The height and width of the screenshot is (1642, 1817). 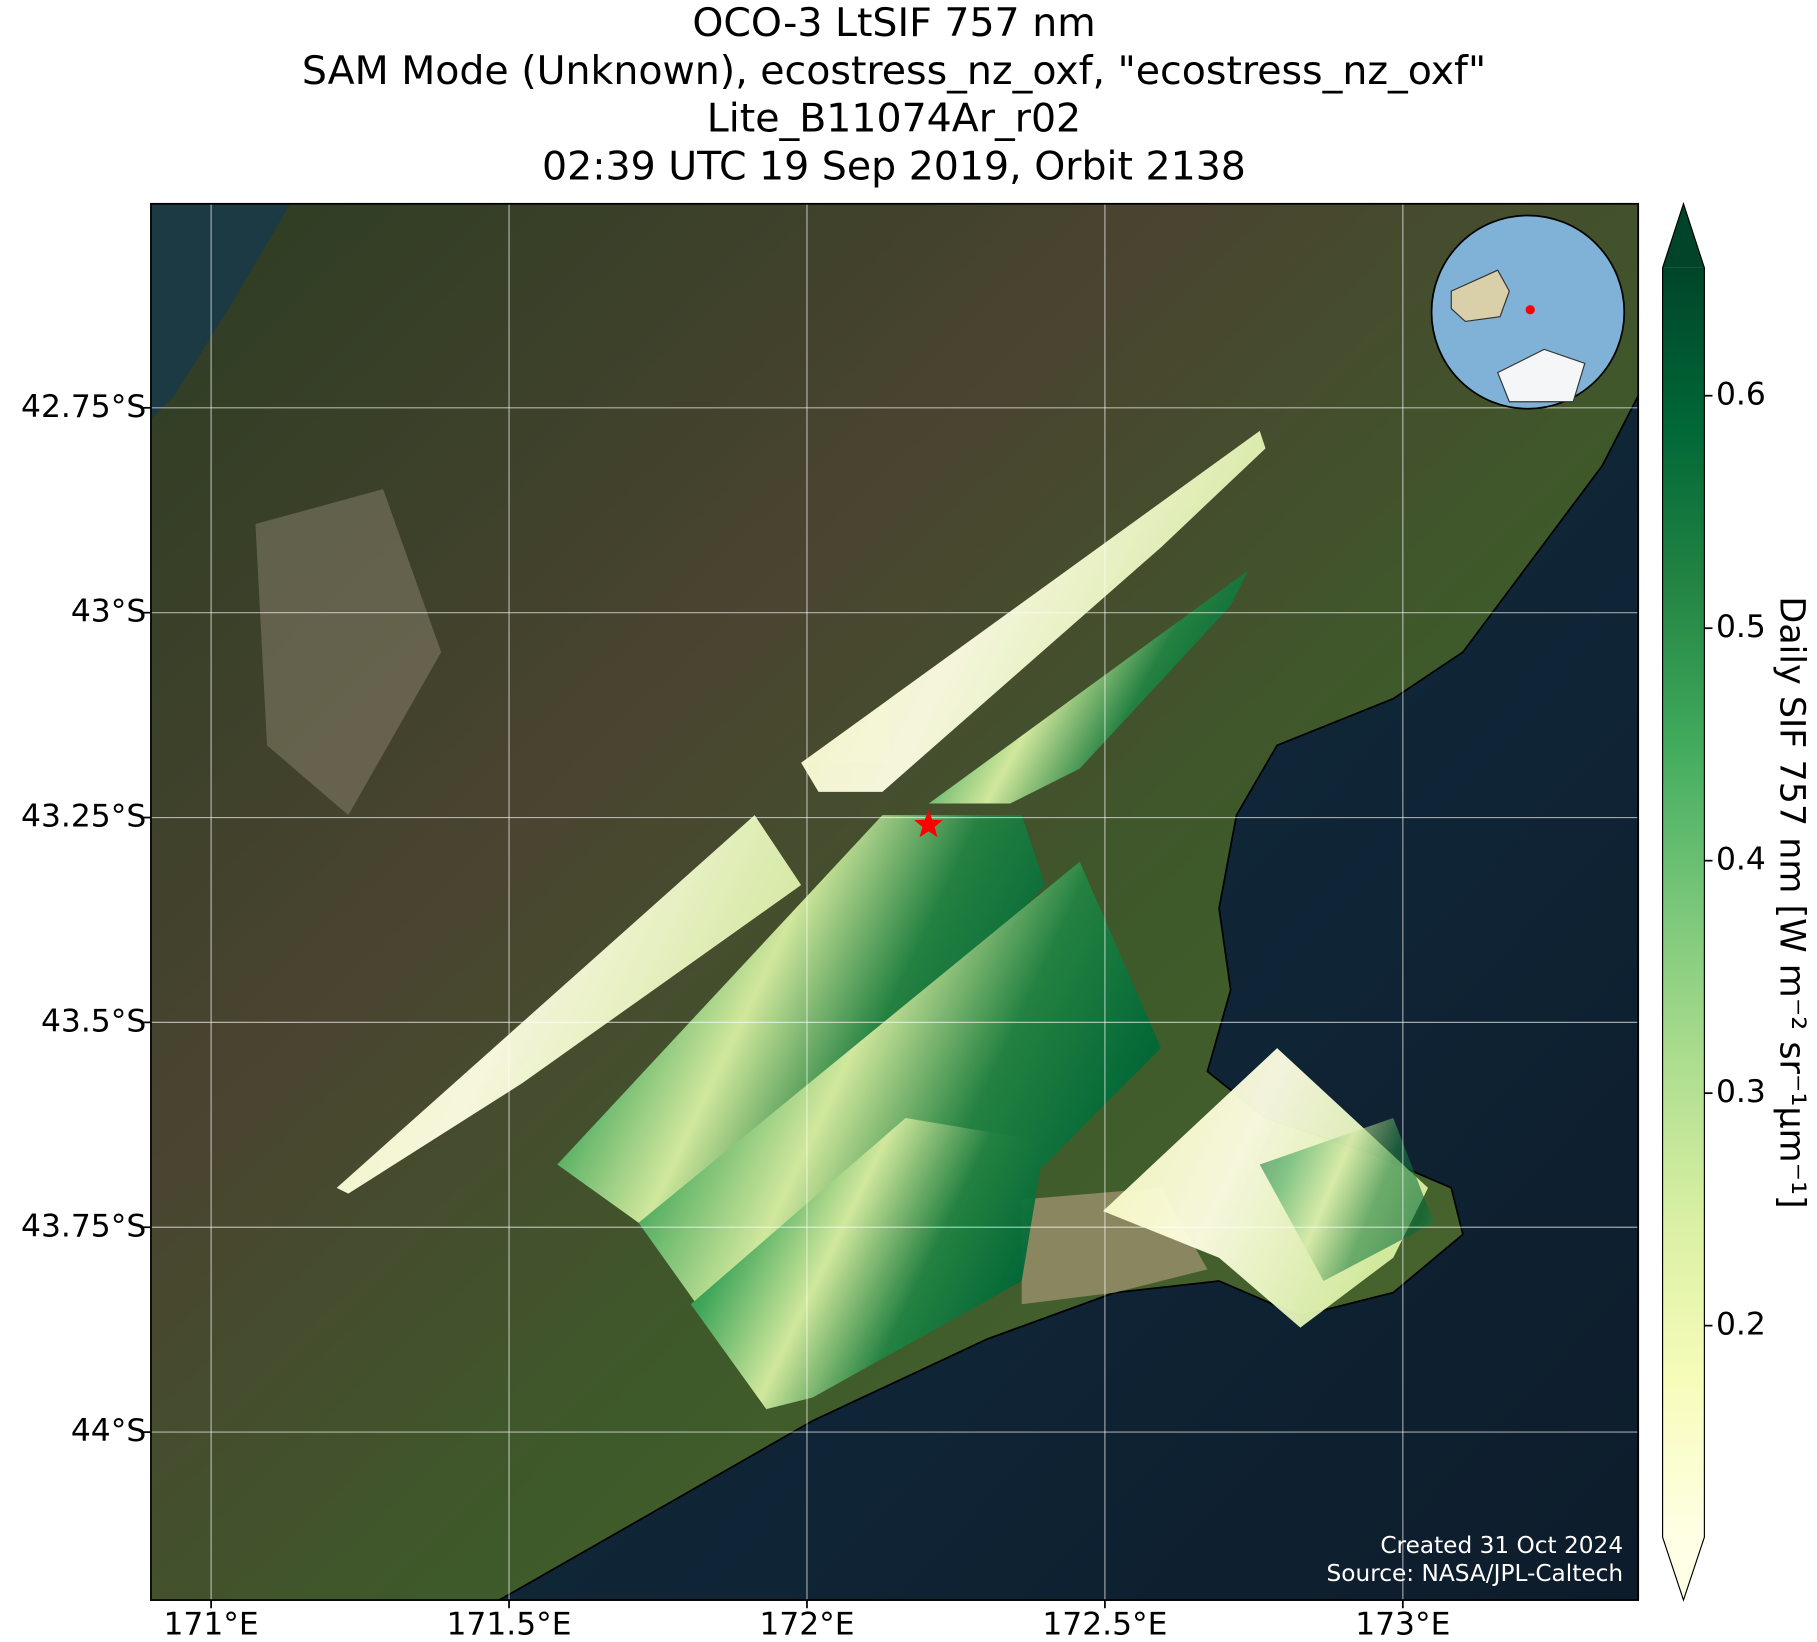 What do you see at coordinates (1683, 1569) in the screenshot?
I see `colorbar-extend-bottom` at bounding box center [1683, 1569].